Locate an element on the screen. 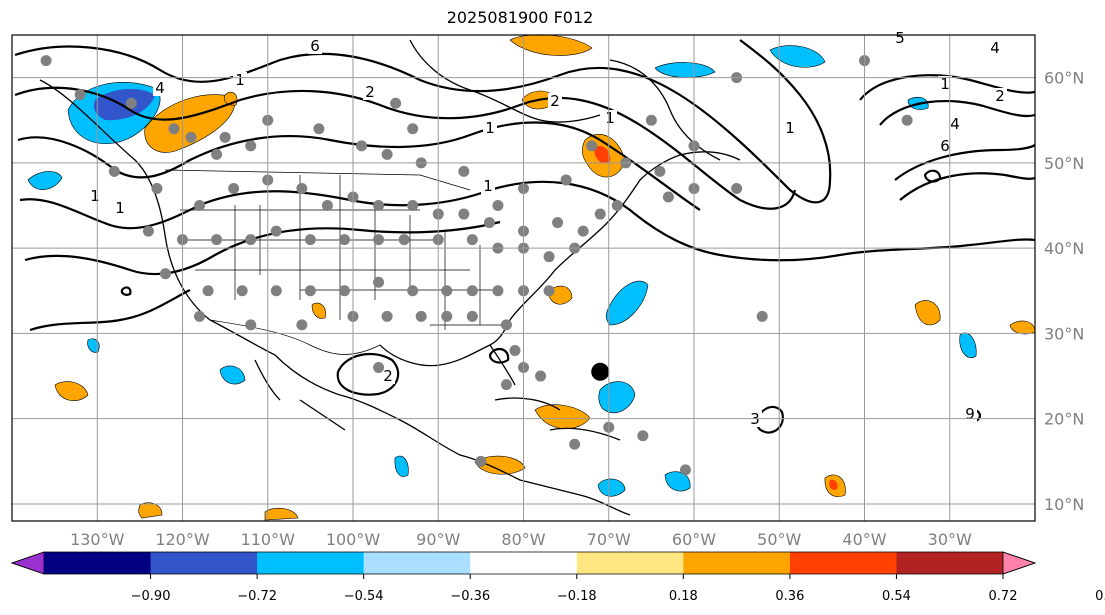  colorbar-tick-label: −0.72 is located at coordinates (257, 596).